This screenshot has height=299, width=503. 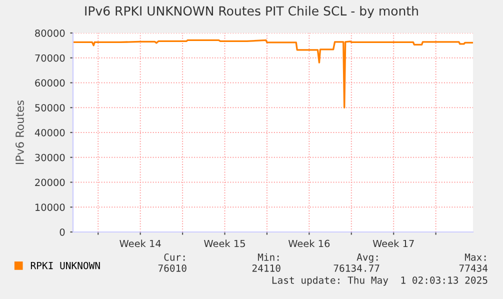 What do you see at coordinates (50, 83) in the screenshot?
I see `y-tick-label: 60000` at bounding box center [50, 83].